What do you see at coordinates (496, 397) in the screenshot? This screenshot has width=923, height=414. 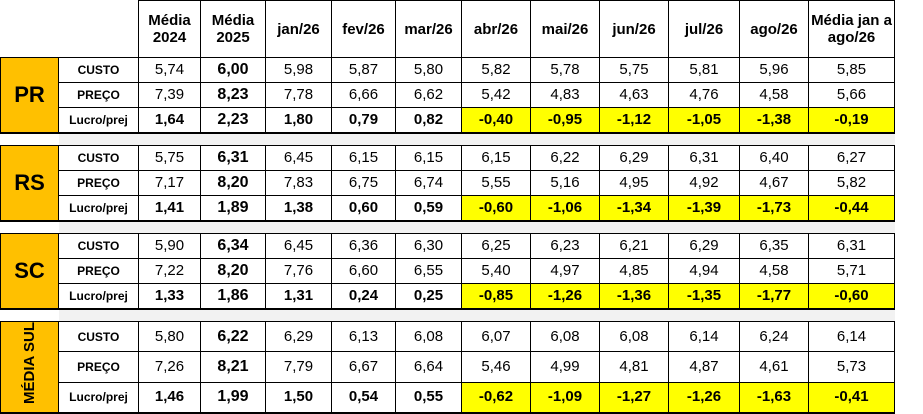 I see `value-cell-negative: -0,62` at bounding box center [496, 397].